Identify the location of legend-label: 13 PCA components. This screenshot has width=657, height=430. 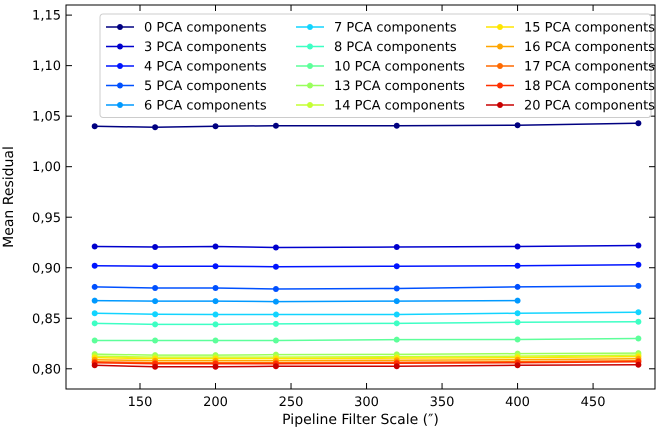
(400, 86).